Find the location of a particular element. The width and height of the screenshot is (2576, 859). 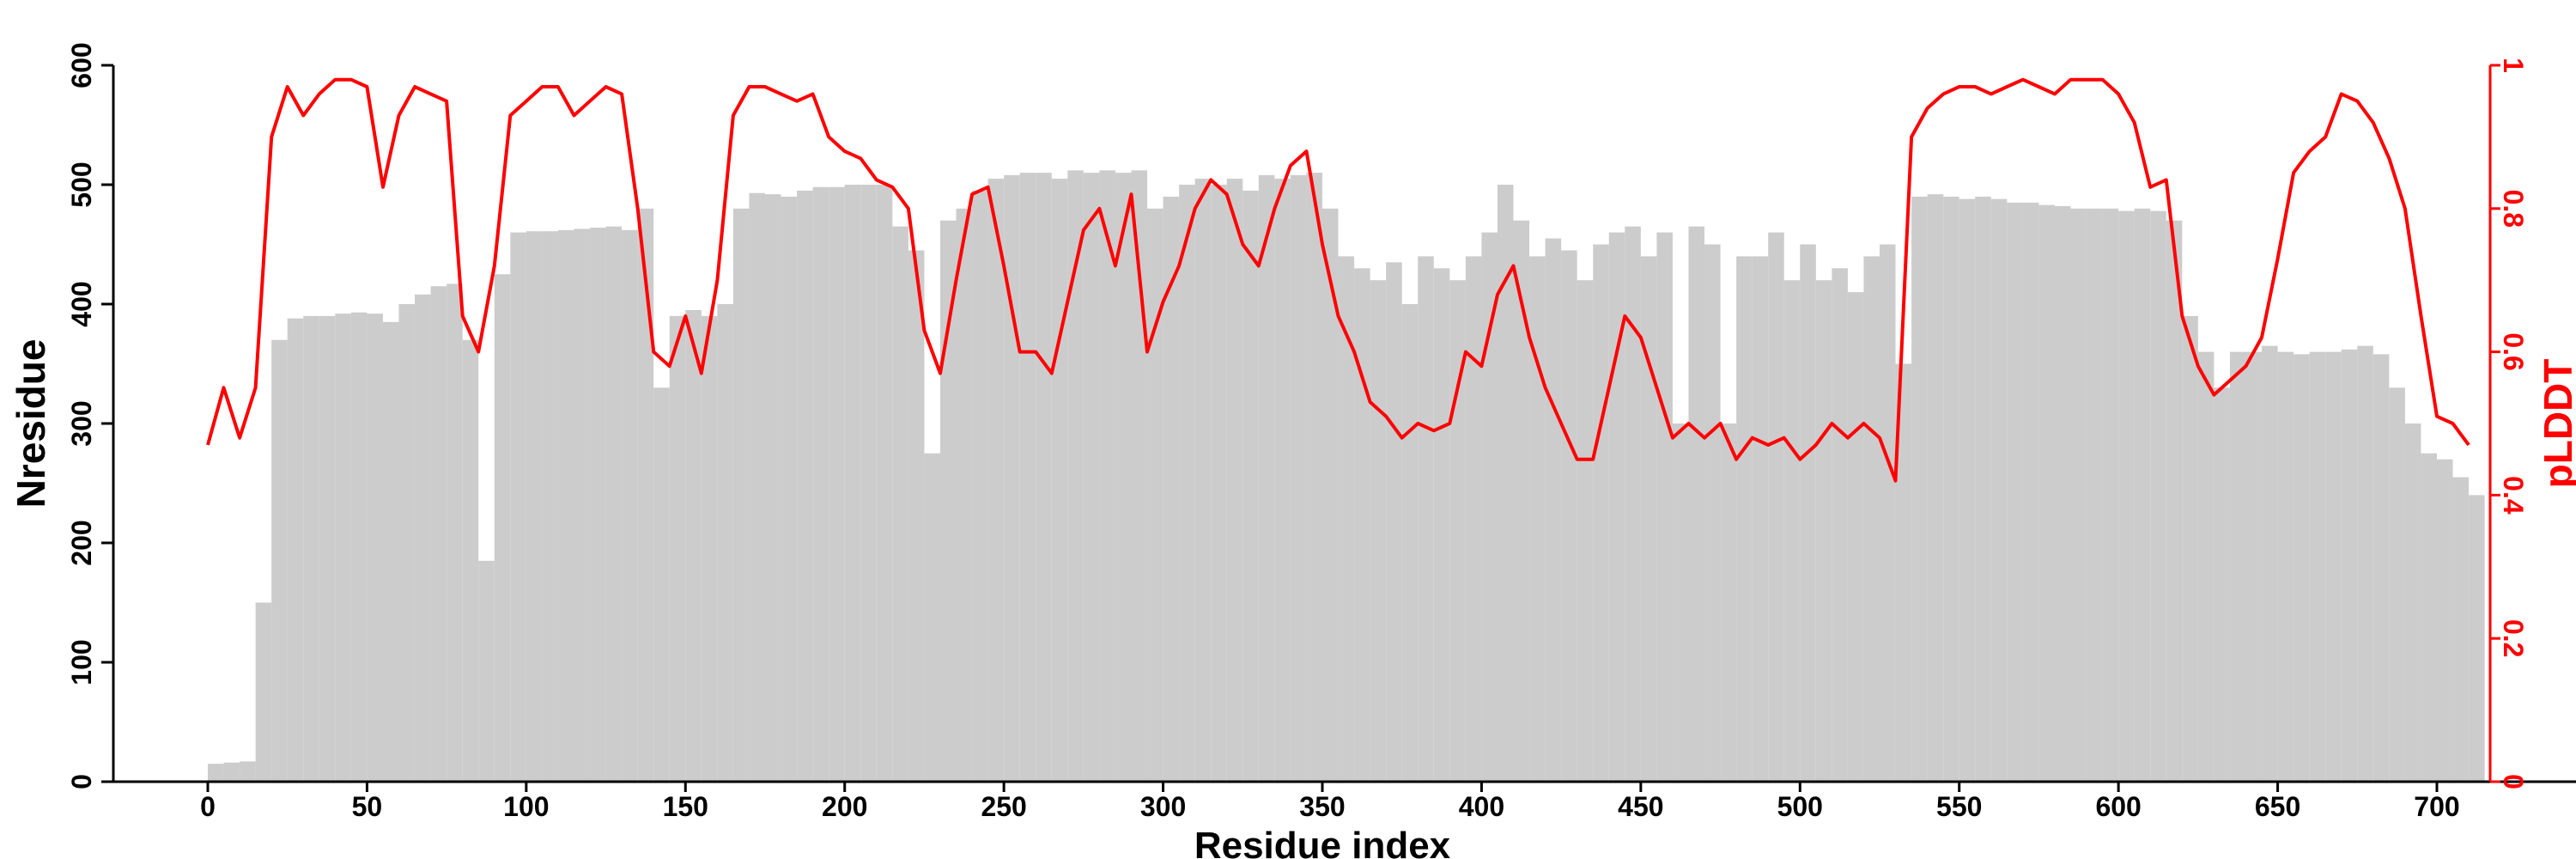

y-tick-label: 100 is located at coordinates (82, 662).